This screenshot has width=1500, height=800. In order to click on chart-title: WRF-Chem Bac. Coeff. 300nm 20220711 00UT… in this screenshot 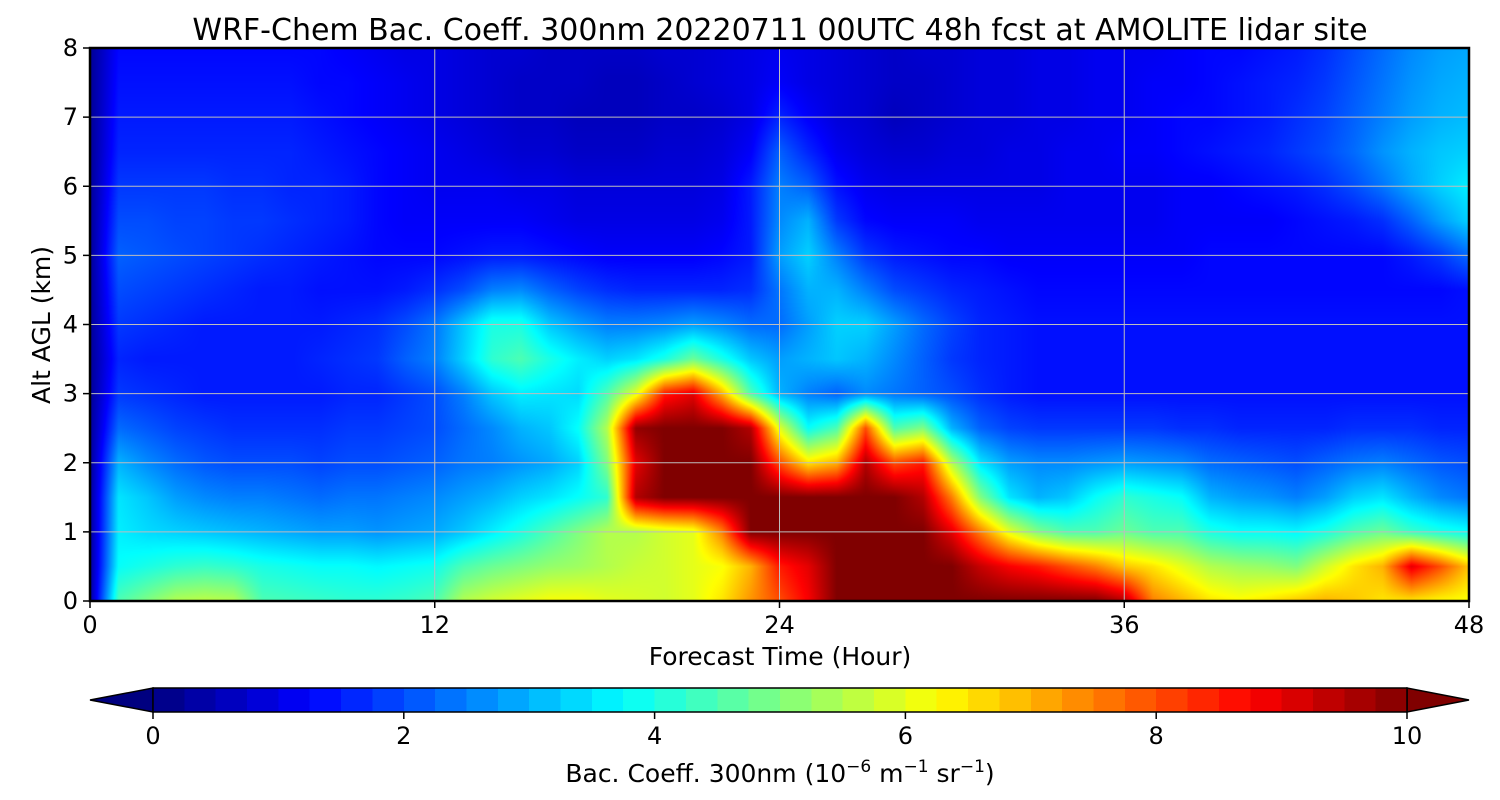, I will do `click(779, 30)`.